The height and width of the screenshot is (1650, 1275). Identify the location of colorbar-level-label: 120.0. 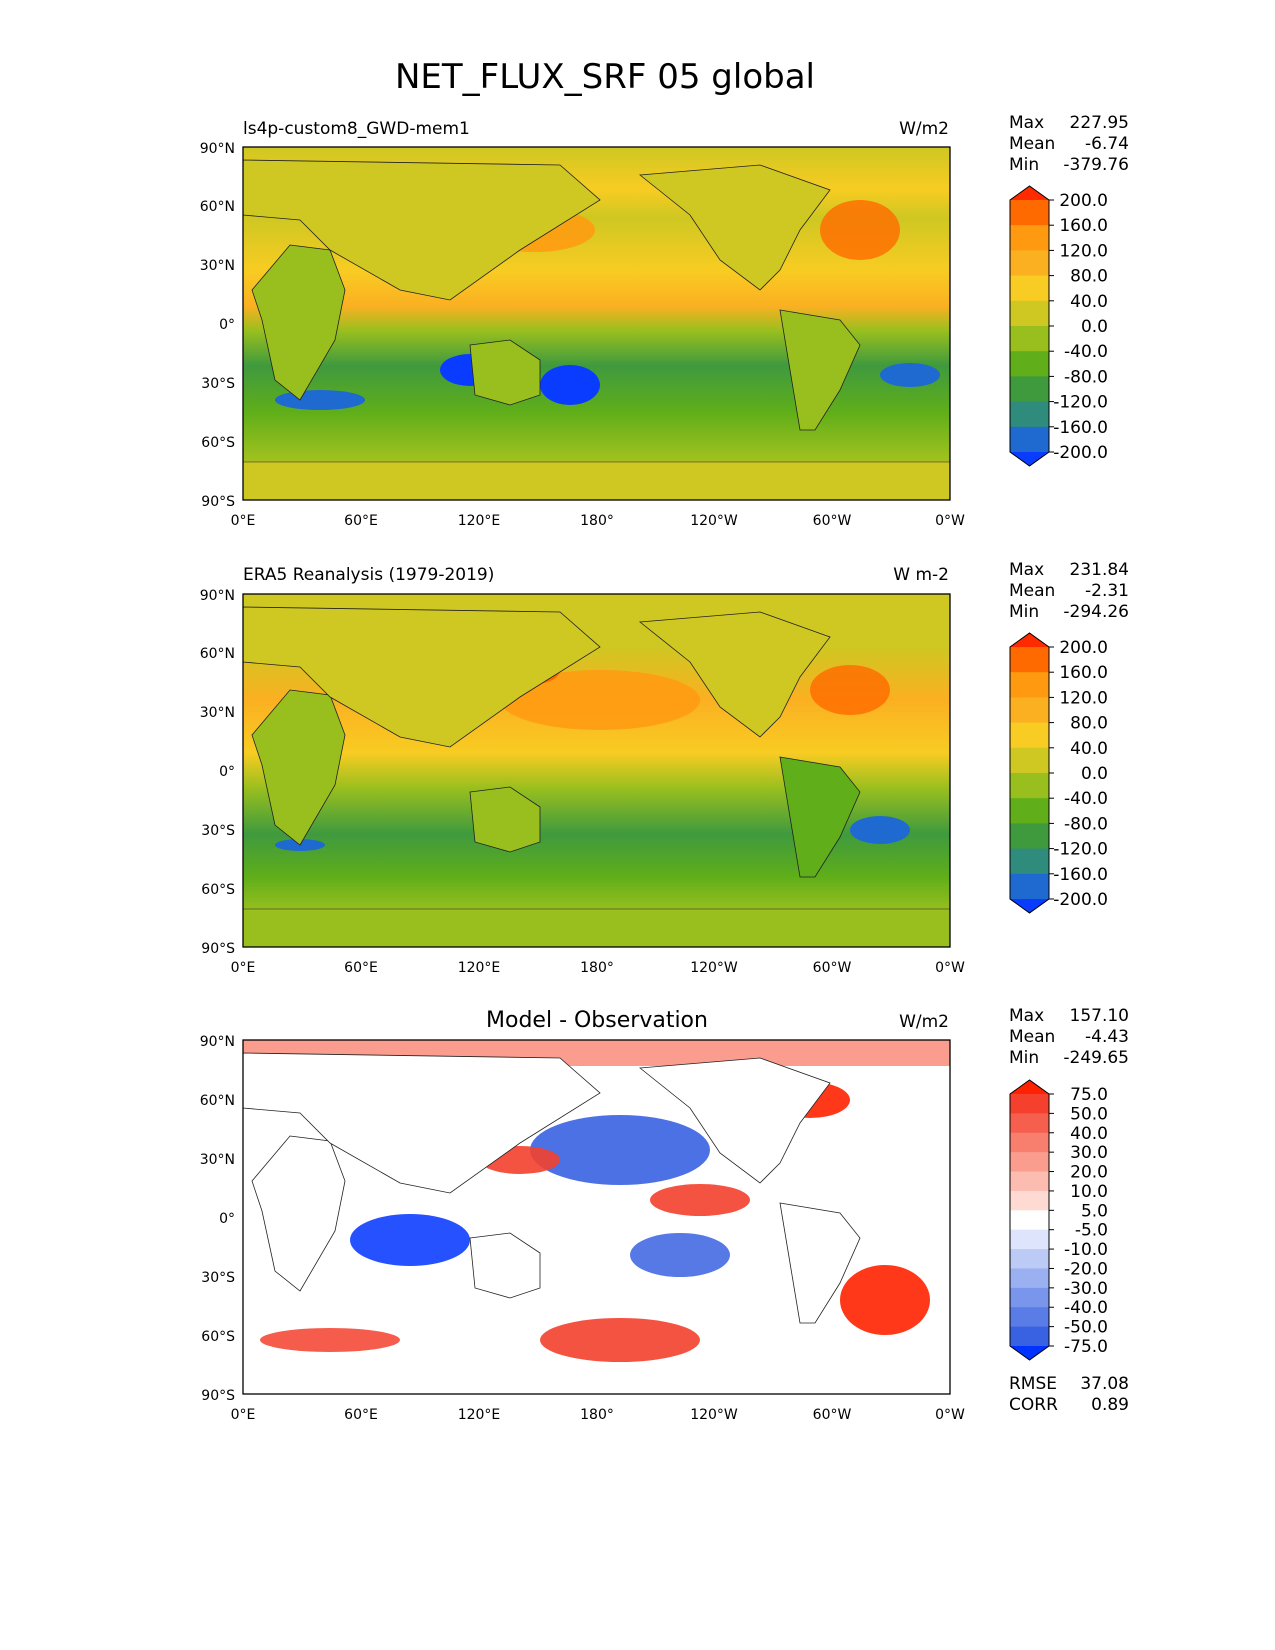
(1083, 698).